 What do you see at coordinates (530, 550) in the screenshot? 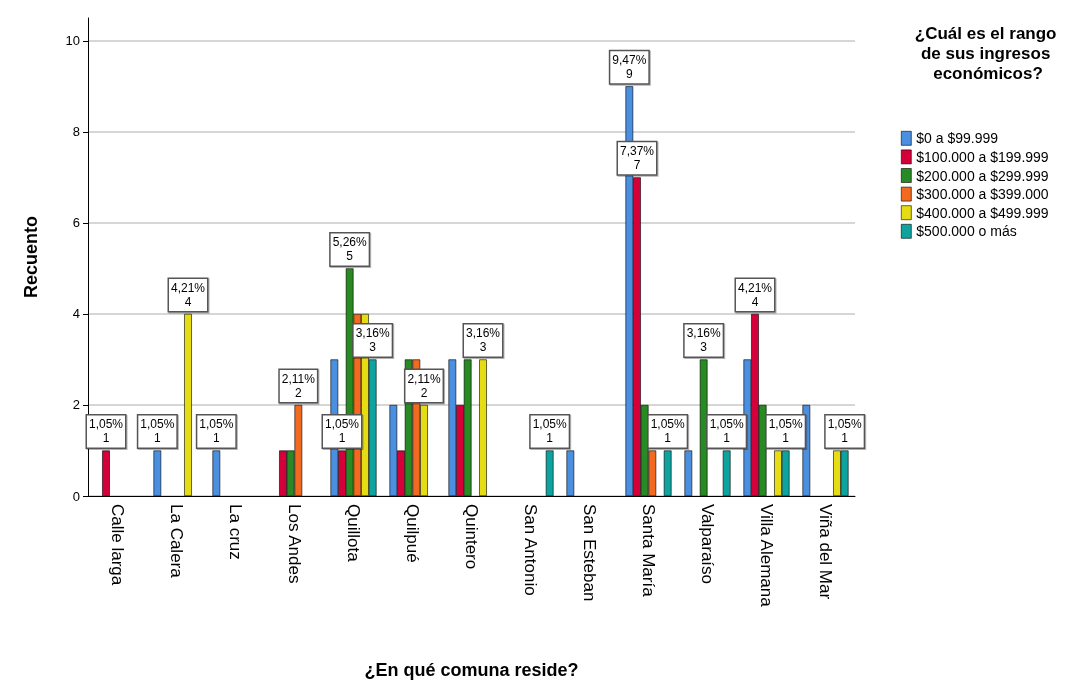
I see `x-tick-label: San Antonio` at bounding box center [530, 550].